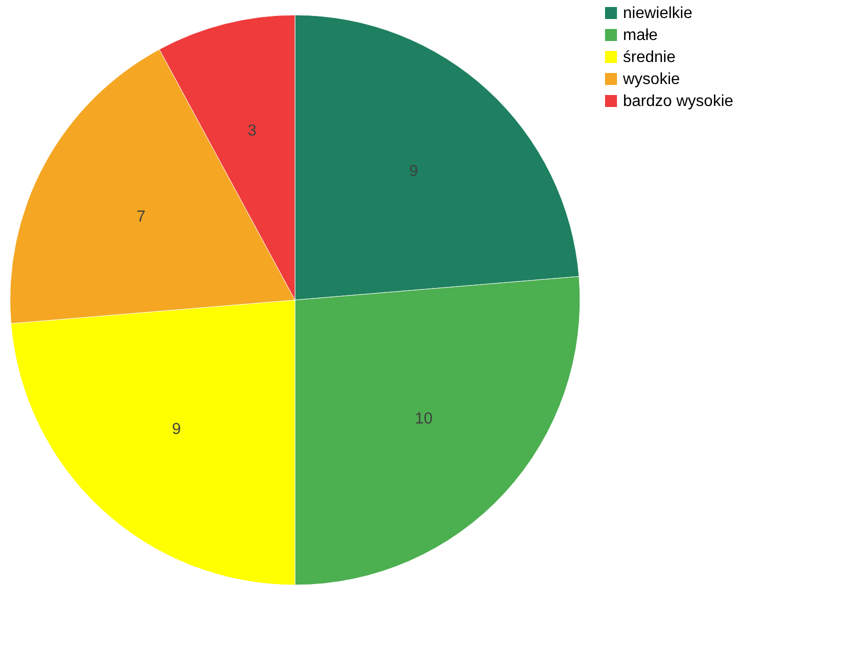 This screenshot has width=842, height=661. What do you see at coordinates (678, 101) in the screenshot?
I see `legend-label: bardzo wysokie` at bounding box center [678, 101].